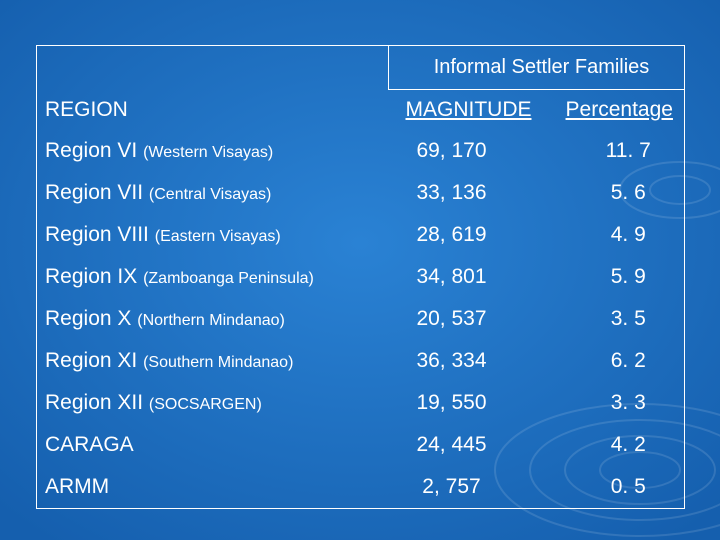  What do you see at coordinates (91, 150) in the screenshot?
I see `region-name: Region VI` at bounding box center [91, 150].